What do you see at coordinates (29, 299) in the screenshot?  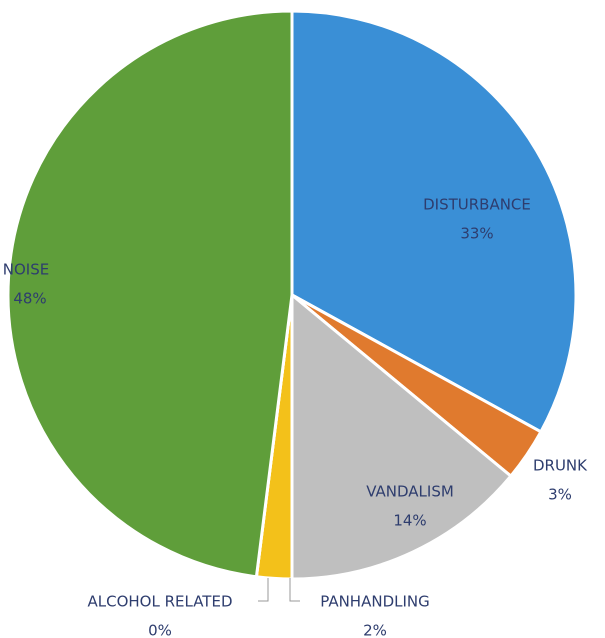 I see `slice-value: 48%` at bounding box center [29, 299].